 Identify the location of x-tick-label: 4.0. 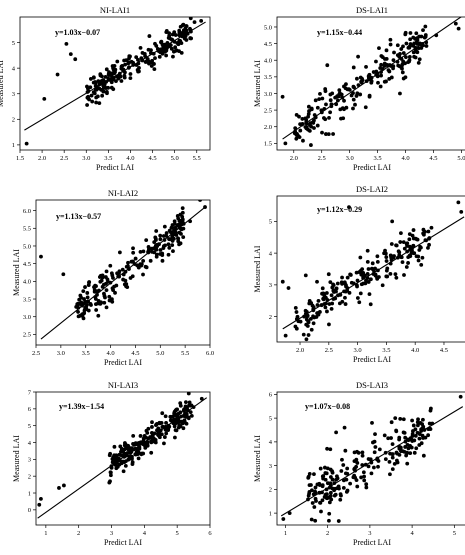
(130, 158).